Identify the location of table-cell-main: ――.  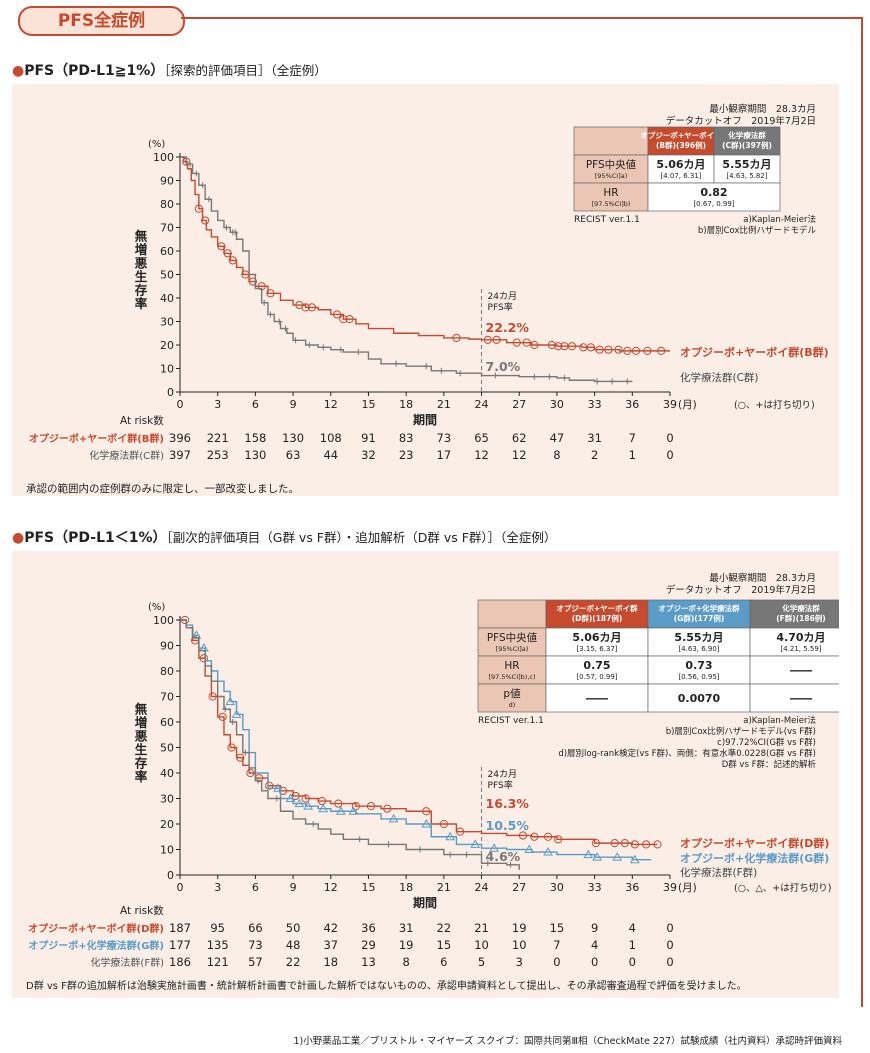
(801, 698).